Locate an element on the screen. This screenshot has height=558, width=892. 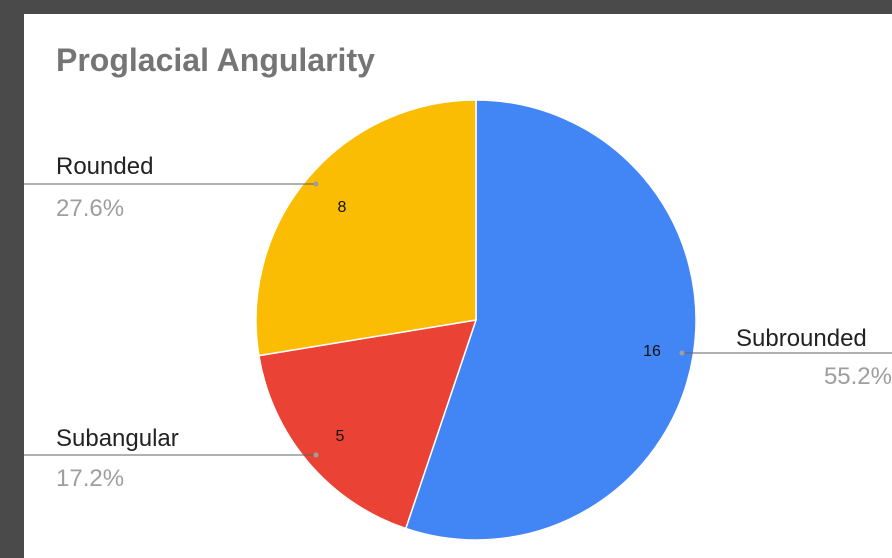
slice-label-subrounded: Subrounded is located at coordinates (801, 338).